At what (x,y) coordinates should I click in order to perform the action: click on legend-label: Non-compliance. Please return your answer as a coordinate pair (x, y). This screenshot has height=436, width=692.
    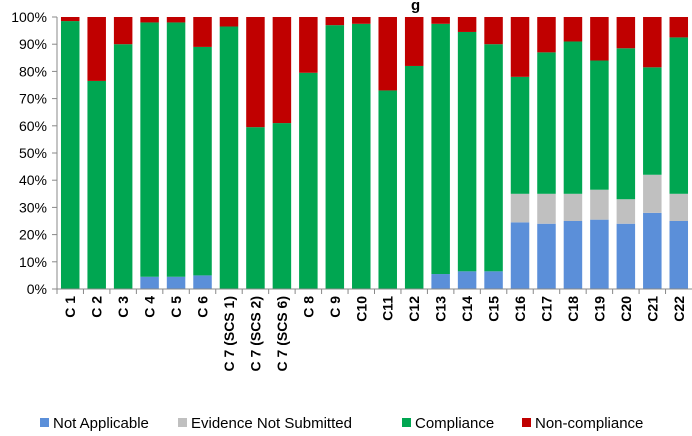
    Looking at the image, I should click on (589, 423).